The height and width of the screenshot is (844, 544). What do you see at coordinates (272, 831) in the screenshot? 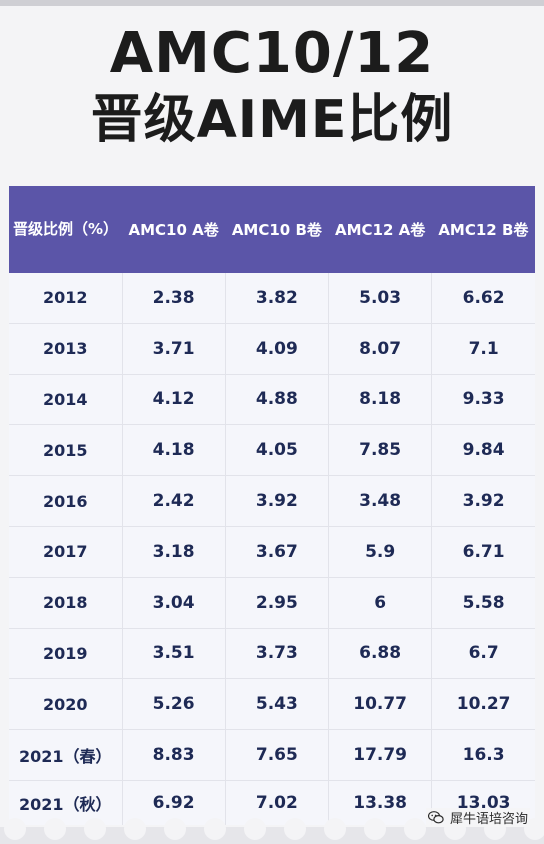
I see `scalloped-edge` at bounding box center [272, 831].